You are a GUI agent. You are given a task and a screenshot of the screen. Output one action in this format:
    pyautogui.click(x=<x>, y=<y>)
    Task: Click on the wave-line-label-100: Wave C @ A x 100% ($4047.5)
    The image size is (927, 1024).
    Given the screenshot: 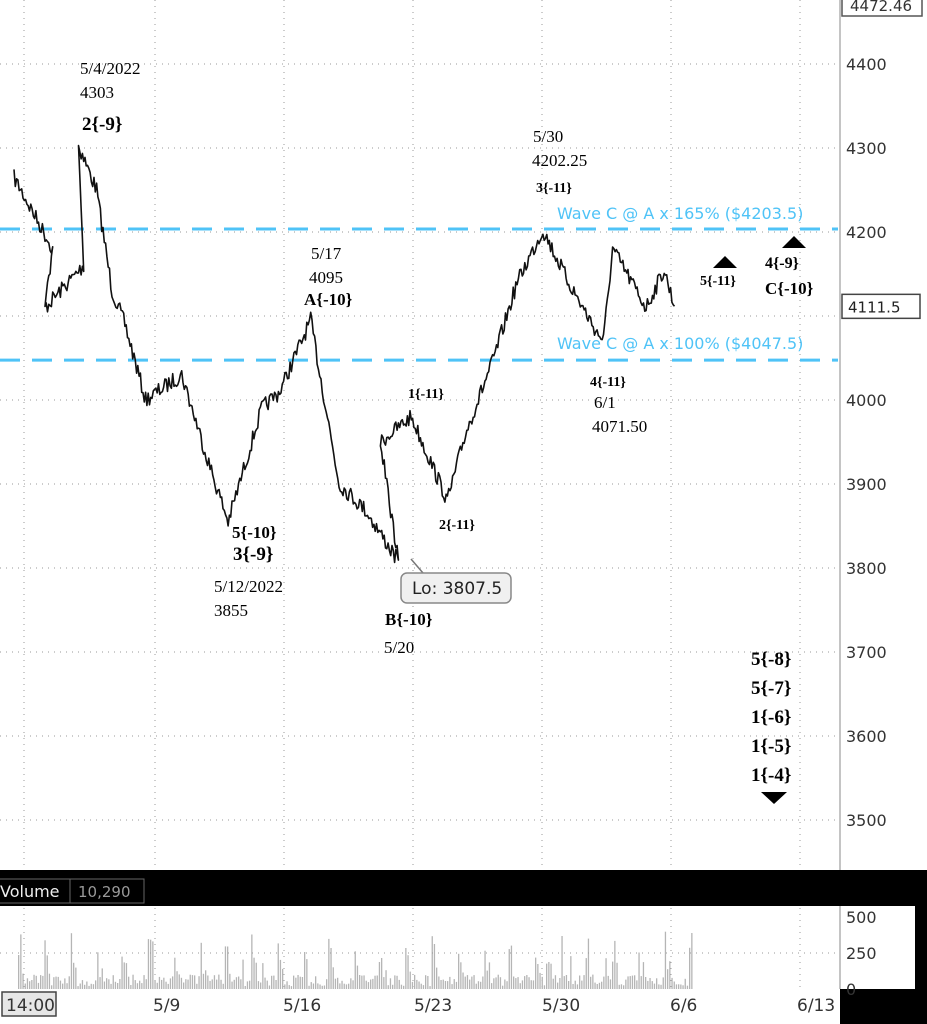 What is the action you would take?
    pyautogui.click(x=680, y=343)
    